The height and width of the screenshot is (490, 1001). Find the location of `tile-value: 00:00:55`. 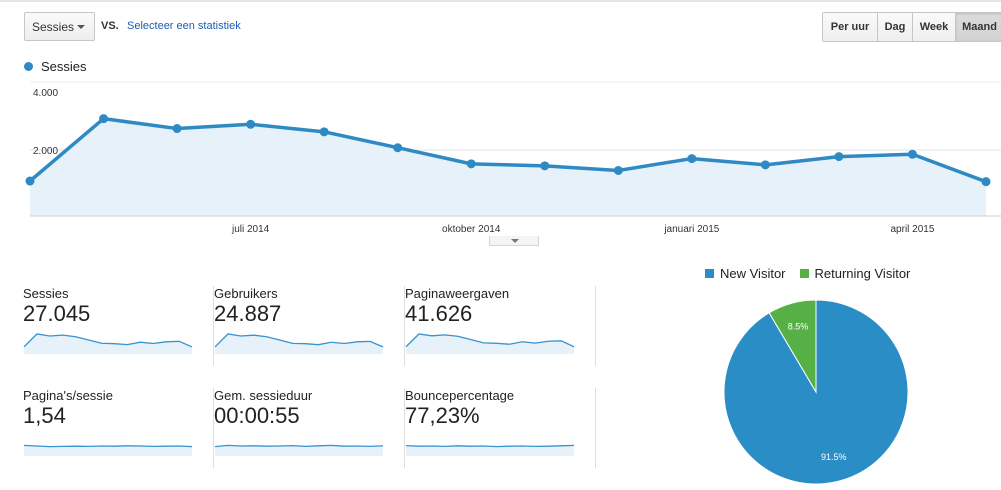

tile-value: 00:00:55 is located at coordinates (257, 415).